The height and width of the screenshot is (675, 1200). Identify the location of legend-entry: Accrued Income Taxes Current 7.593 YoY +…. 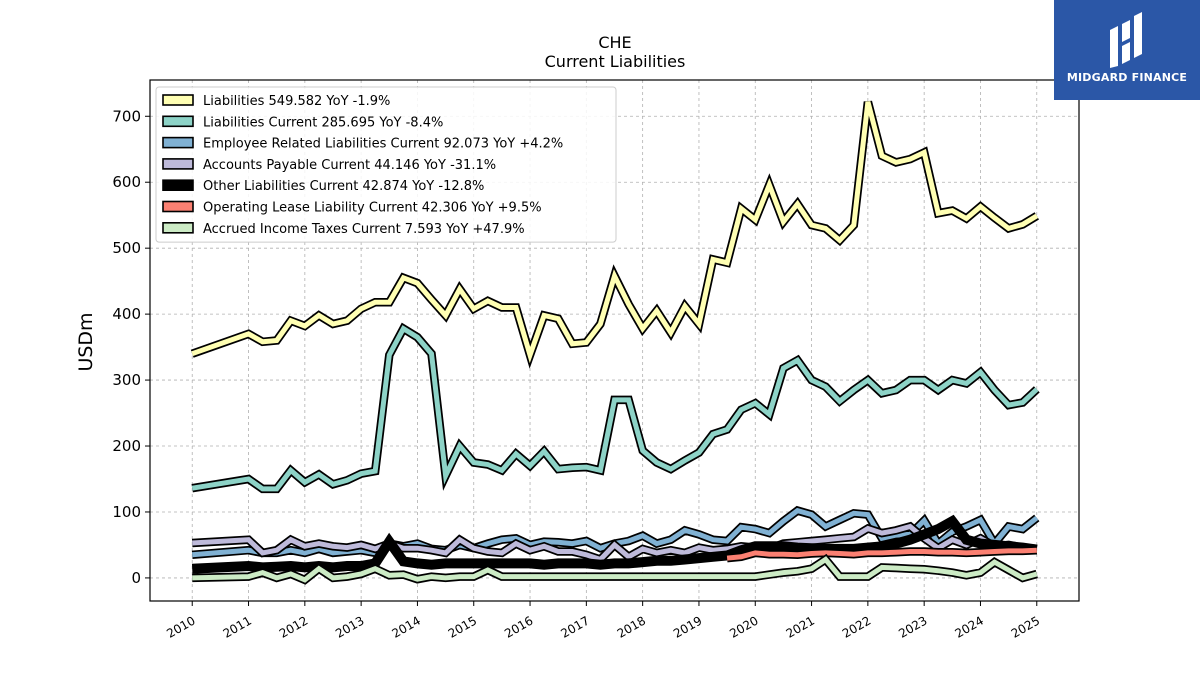
(364, 229).